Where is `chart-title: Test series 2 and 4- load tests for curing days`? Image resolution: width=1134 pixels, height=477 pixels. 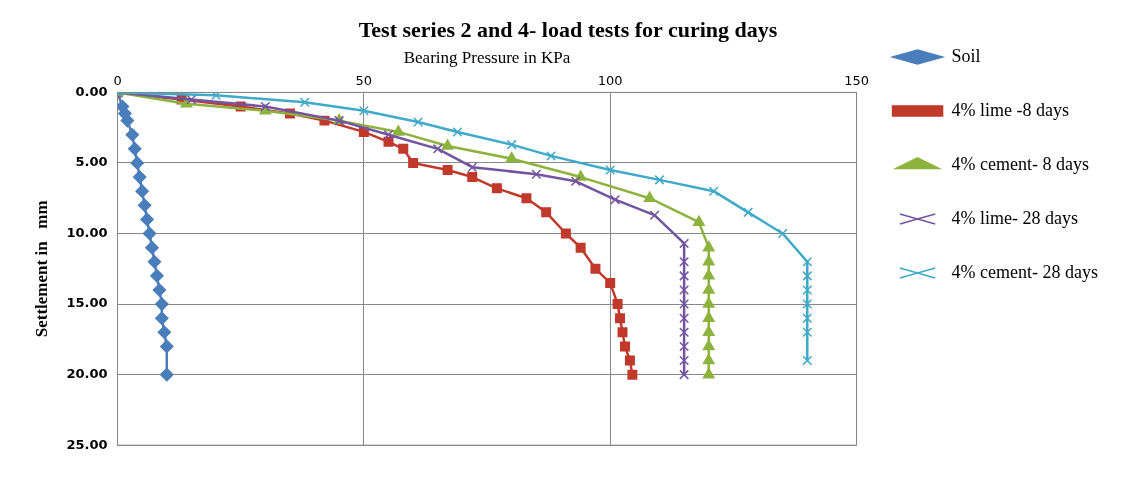
chart-title: Test series 2 and 4- load tests for curing days is located at coordinates (568, 29).